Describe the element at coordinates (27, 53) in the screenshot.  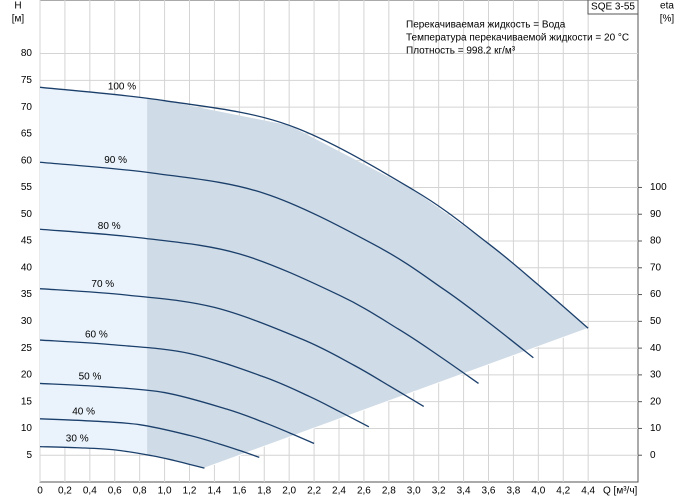
I see `y-tick-label: 80` at that location.